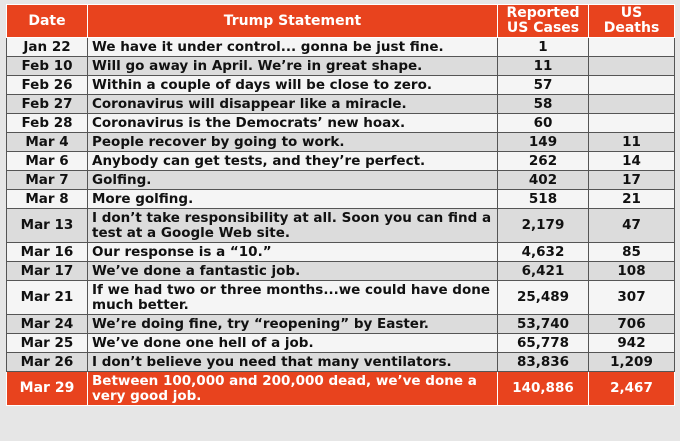 The height and width of the screenshot is (441, 680). I want to click on cell-date: Mar 29, so click(47, 388).